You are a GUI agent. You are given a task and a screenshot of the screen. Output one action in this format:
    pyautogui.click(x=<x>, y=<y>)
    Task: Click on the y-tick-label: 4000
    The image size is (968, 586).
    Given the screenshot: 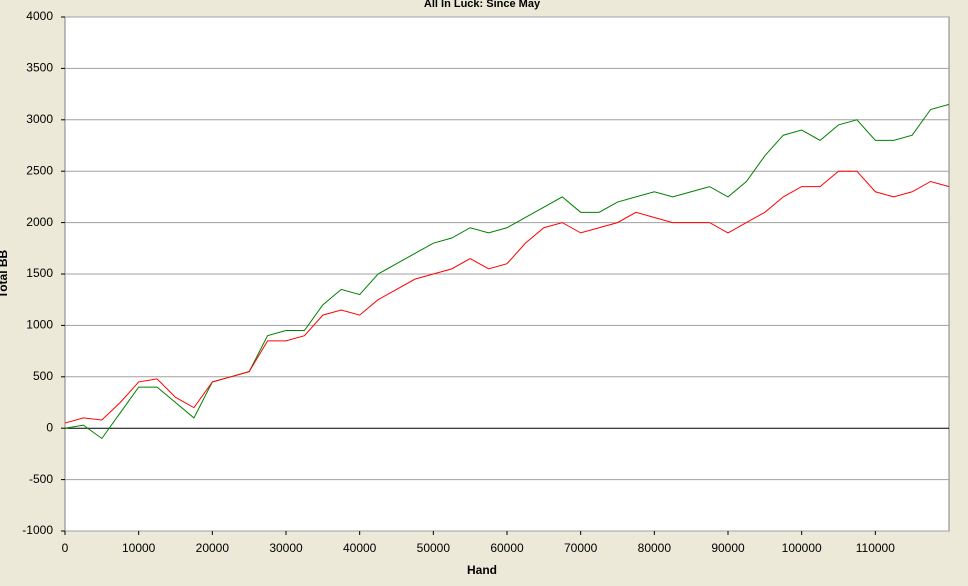 What is the action you would take?
    pyautogui.click(x=39, y=16)
    